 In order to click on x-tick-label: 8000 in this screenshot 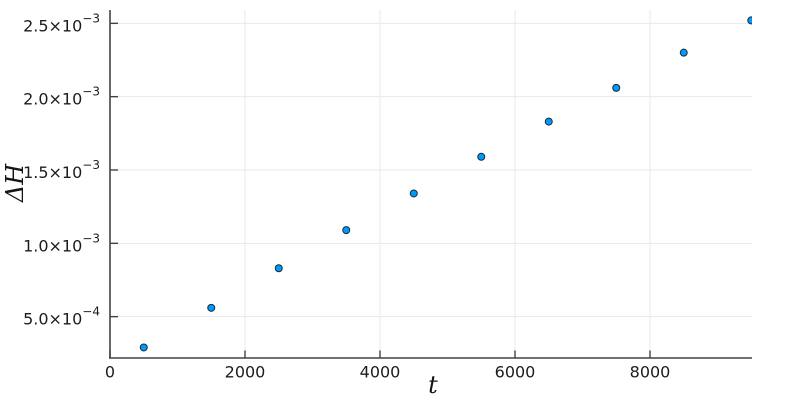, I will do `click(650, 372)`.